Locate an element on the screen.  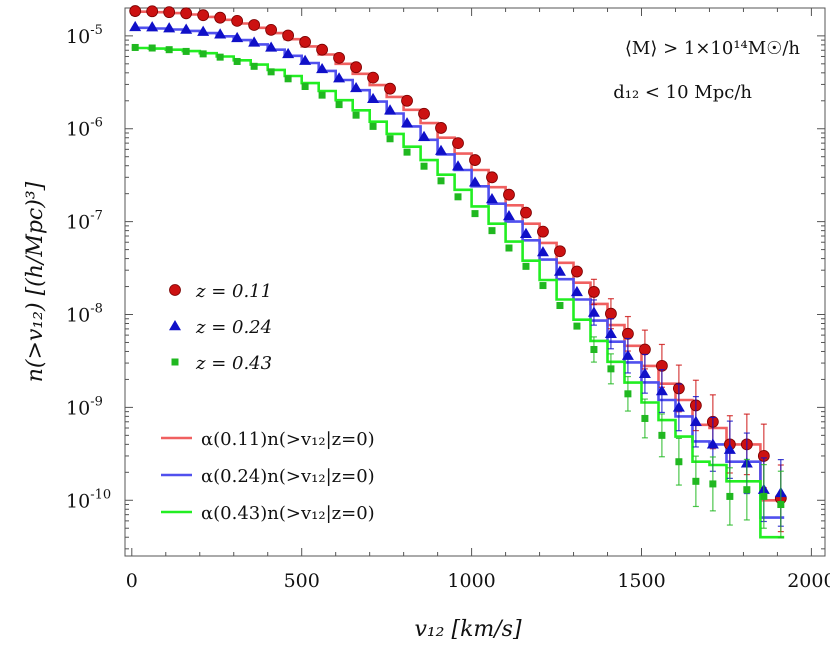
y-tick-label: 10⁻⁸ is located at coordinates (84, 314).